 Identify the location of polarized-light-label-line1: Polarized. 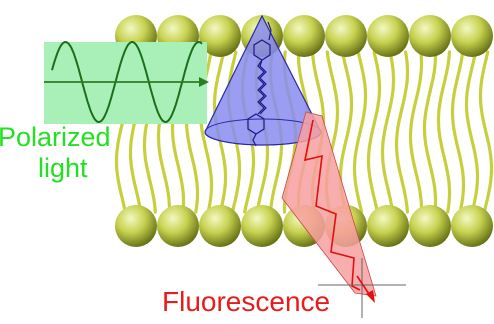
(55, 137).